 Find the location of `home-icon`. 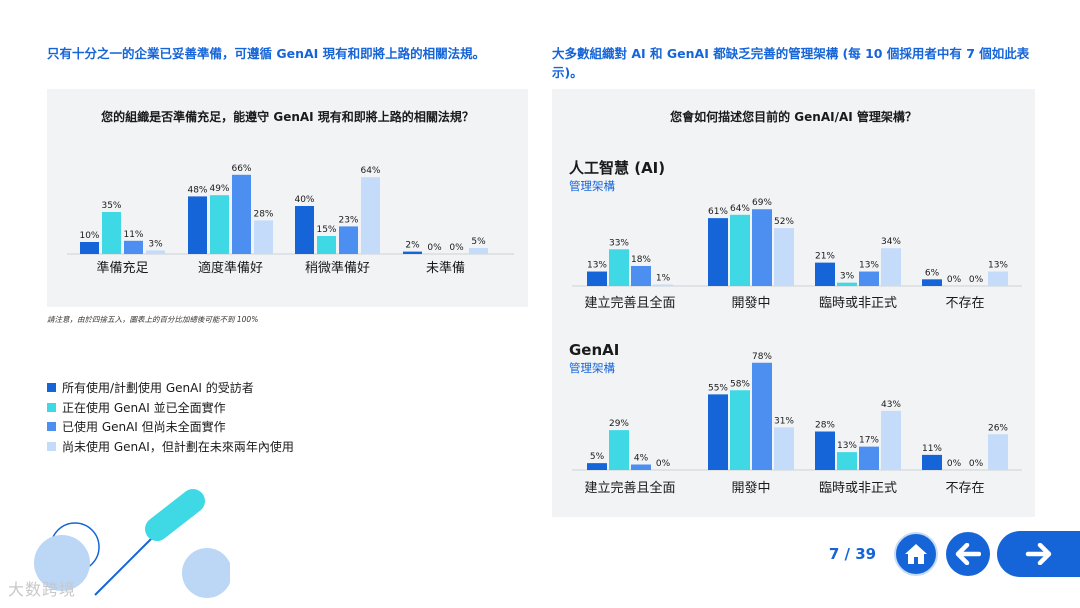

home-icon is located at coordinates (916, 554).